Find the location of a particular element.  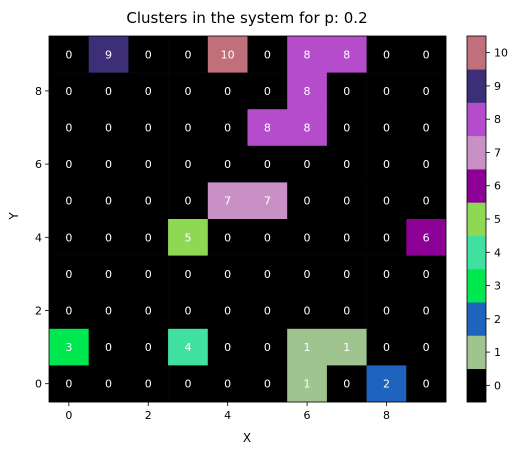

y-axis-label: Y is located at coordinates (14, 216).